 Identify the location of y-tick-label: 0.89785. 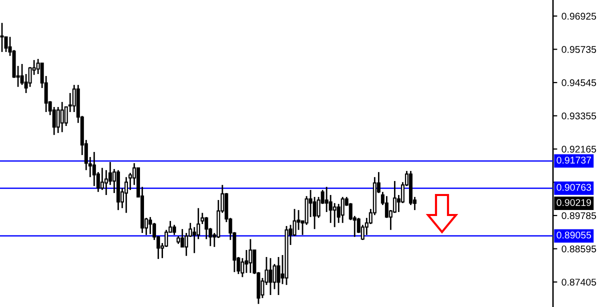
(579, 216).